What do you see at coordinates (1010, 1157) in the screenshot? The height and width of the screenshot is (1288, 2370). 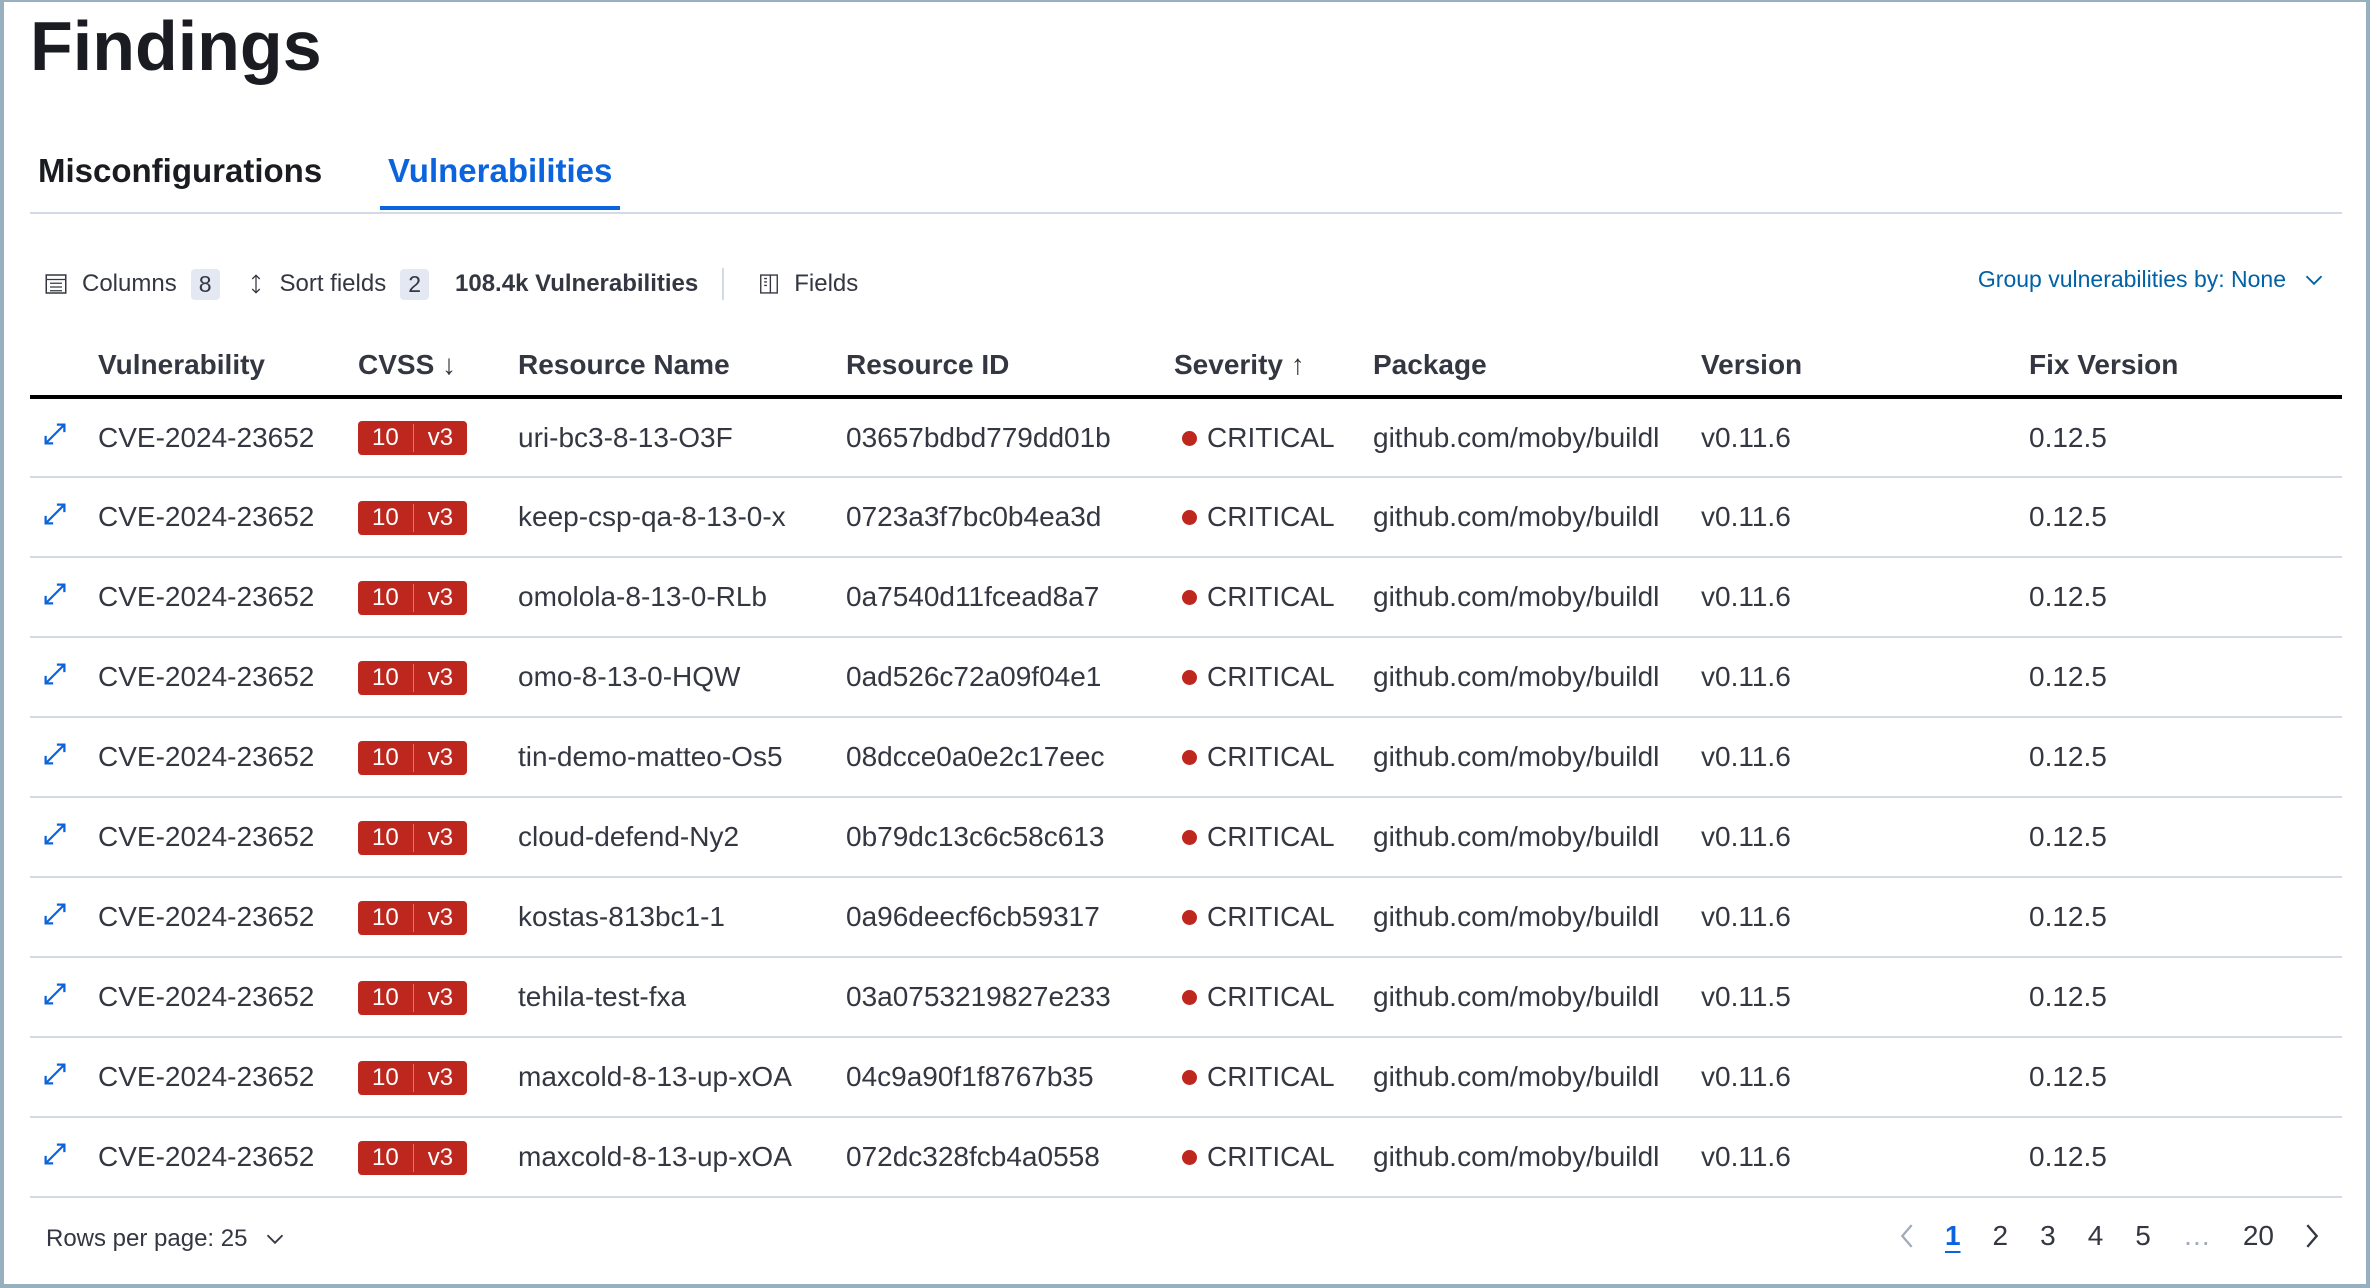 I see `resource-id-cell: 072dc328fcb4a0558` at bounding box center [1010, 1157].